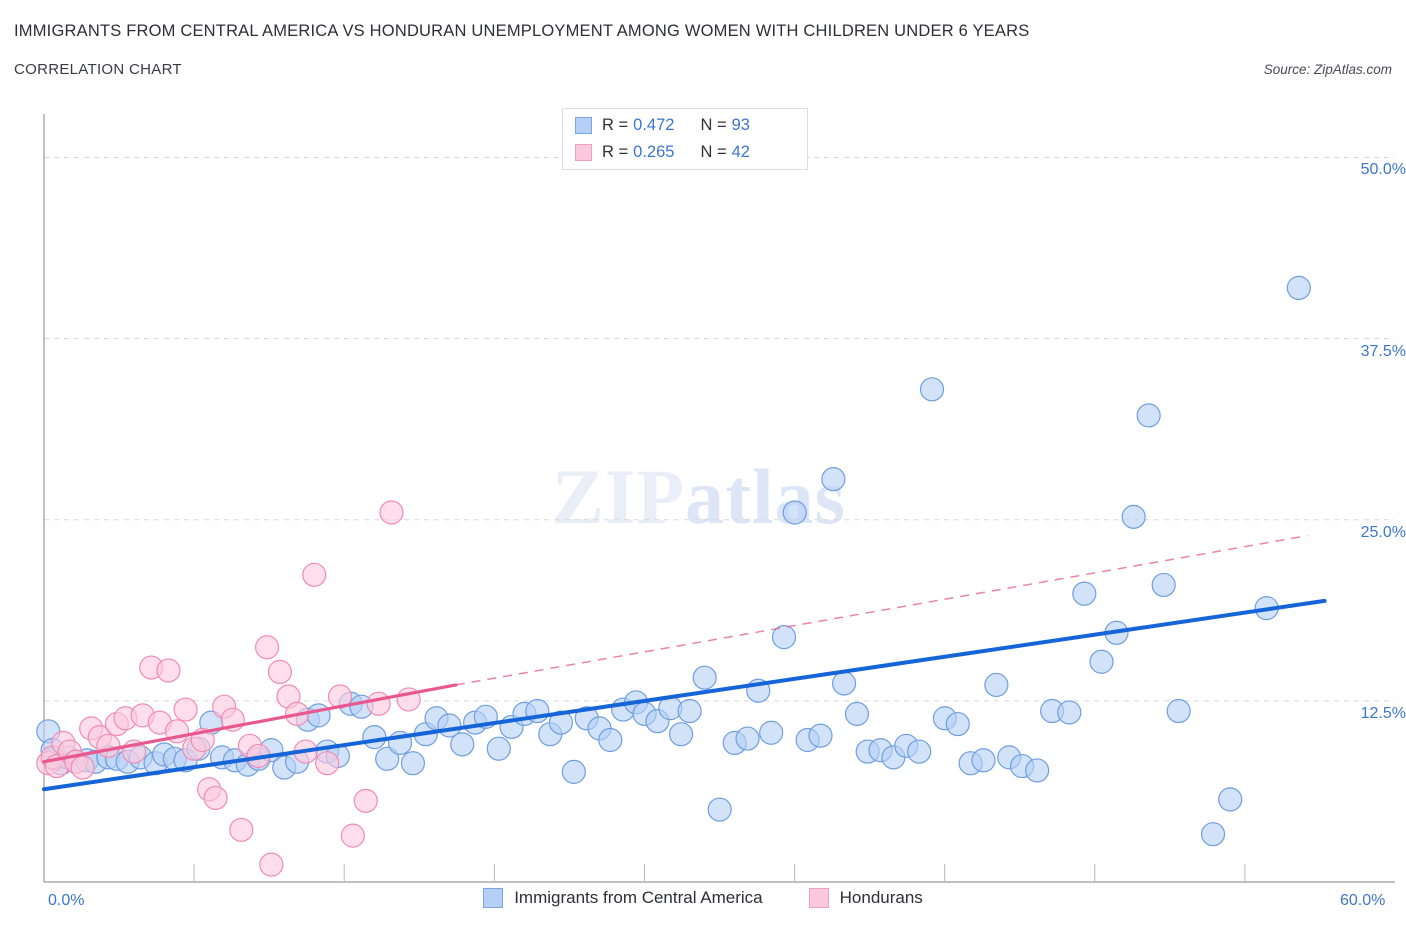 The height and width of the screenshot is (930, 1406). I want to click on n-label-pink: N =, so click(713, 152).